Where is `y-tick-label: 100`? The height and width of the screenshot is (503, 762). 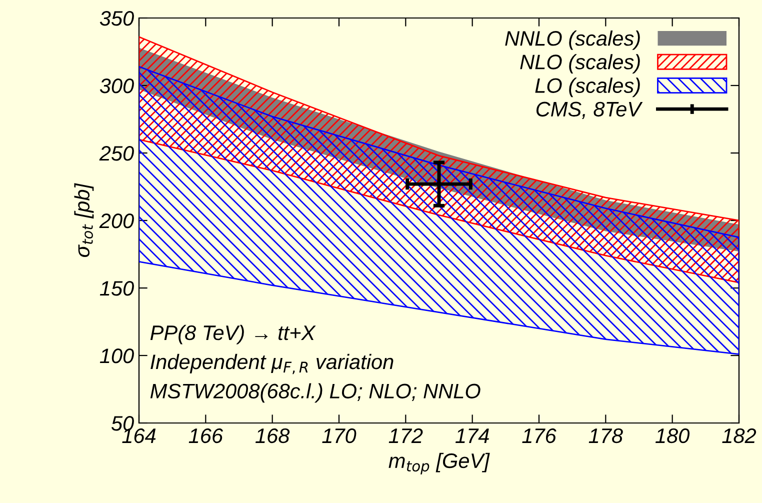
y-tick-label: 100 is located at coordinates (117, 356).